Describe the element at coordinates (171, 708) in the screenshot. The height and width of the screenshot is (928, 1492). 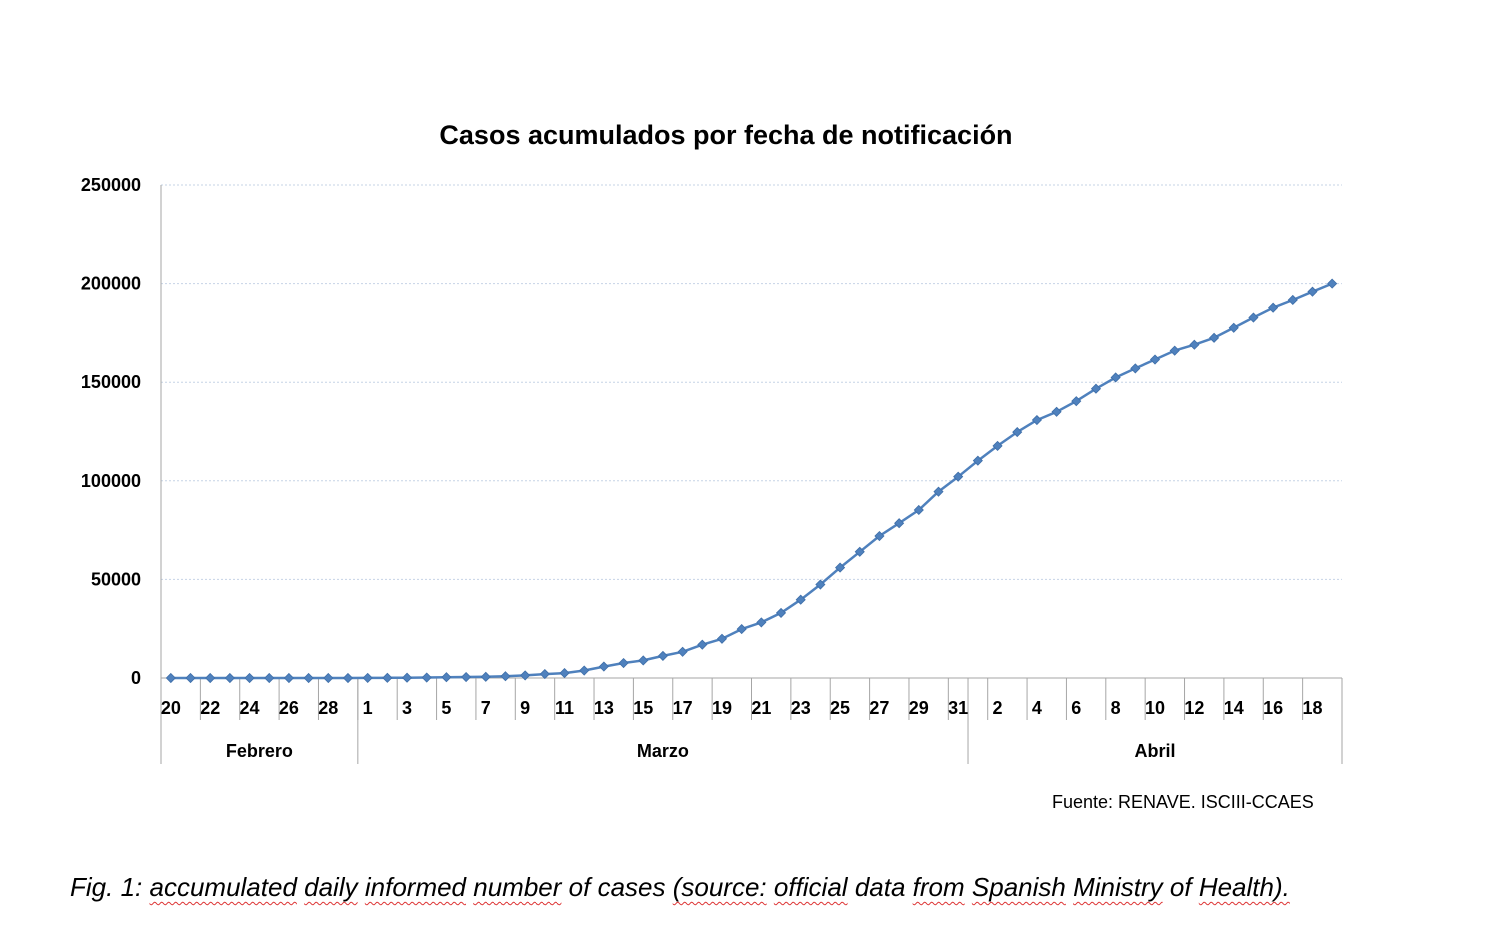
I see `x-tick-label: 20` at that location.